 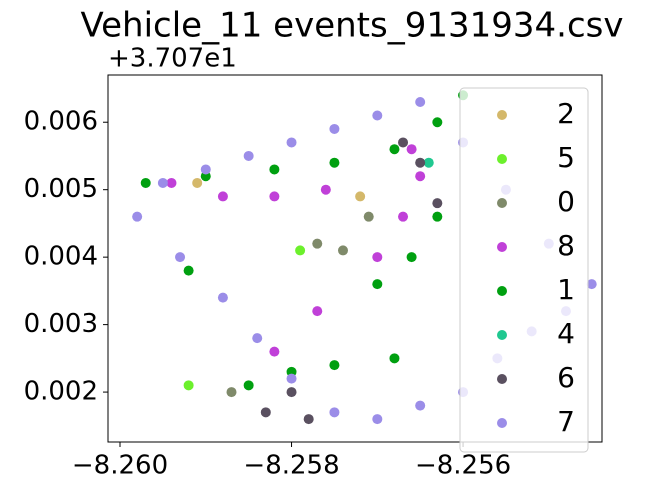 I want to click on chart-title: Vehicle_11 events_9131934.csv, so click(x=352, y=26).